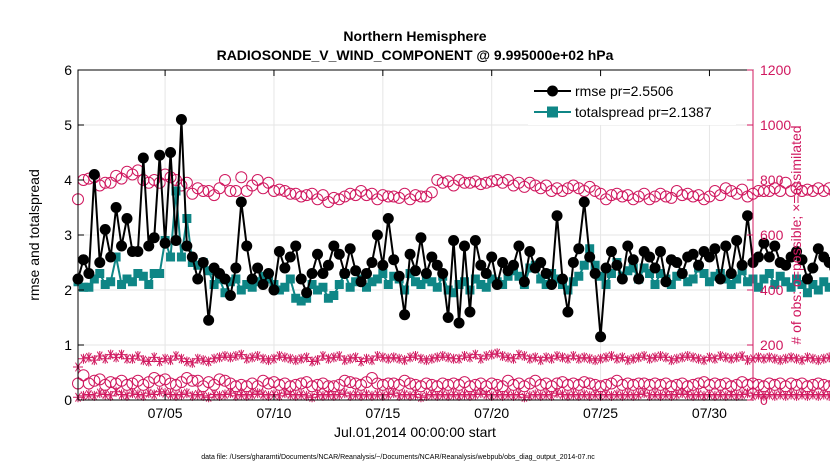 This screenshot has width=830, height=470. What do you see at coordinates (68, 290) in the screenshot?
I see `y-tick-label: 2` at bounding box center [68, 290].